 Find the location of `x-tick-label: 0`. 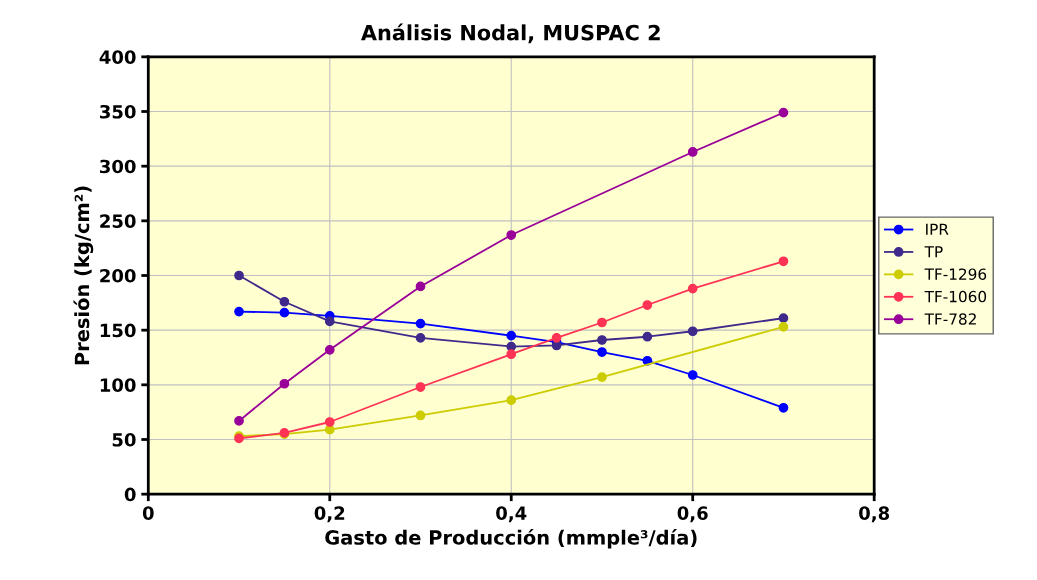

x-tick-label: 0 is located at coordinates (148, 513).